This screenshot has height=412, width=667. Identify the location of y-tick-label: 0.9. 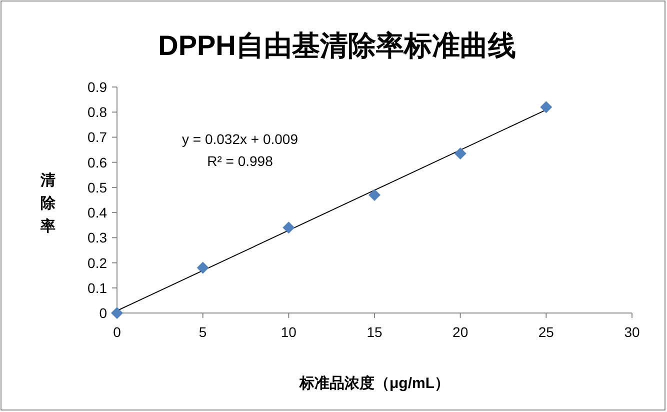
(98, 87).